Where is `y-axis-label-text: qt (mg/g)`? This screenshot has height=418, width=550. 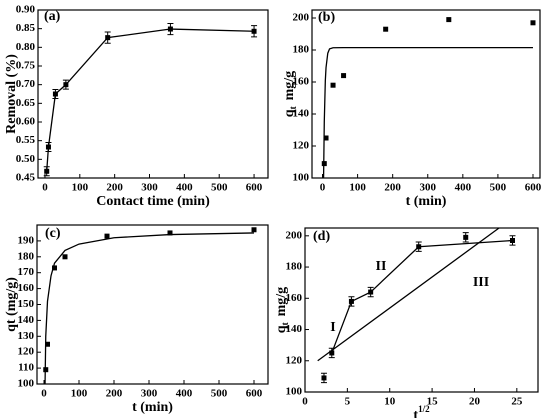
y-axis-label-text: qt (mg/g) is located at coordinates (11, 304).